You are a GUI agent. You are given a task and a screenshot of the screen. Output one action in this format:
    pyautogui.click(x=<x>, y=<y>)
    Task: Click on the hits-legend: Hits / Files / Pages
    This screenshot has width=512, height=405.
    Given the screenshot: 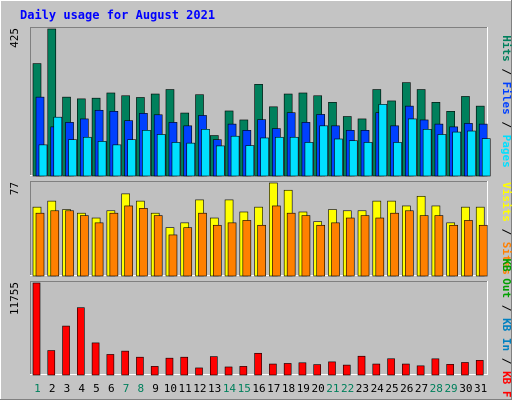 What is the action you would take?
    pyautogui.click(x=506, y=101)
    